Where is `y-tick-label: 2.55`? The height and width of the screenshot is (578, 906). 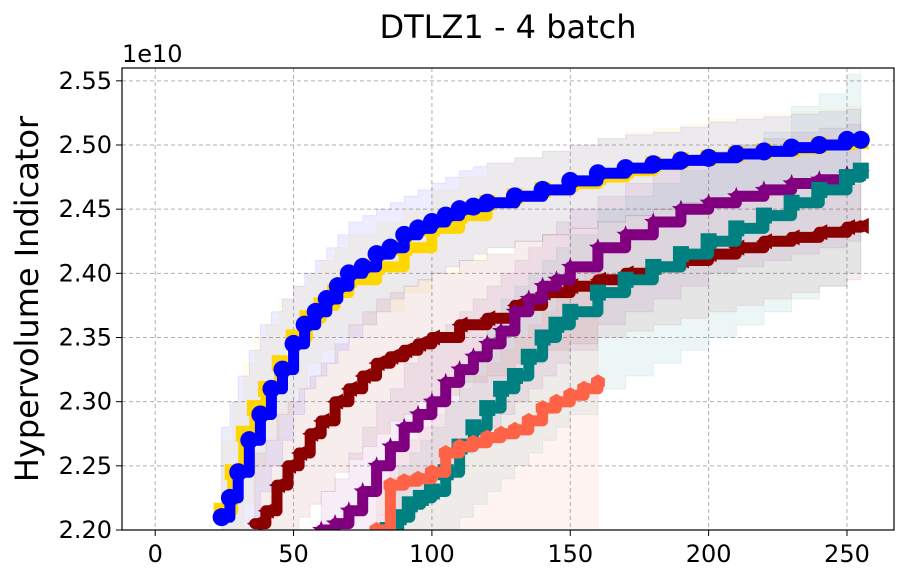 y-tick-label: 2.55 is located at coordinates (85, 81).